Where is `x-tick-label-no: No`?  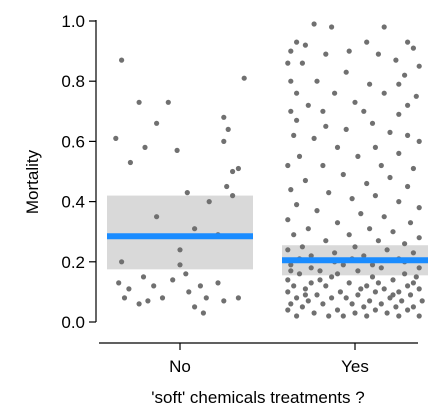
x-tick-label-no: No is located at coordinates (180, 366).